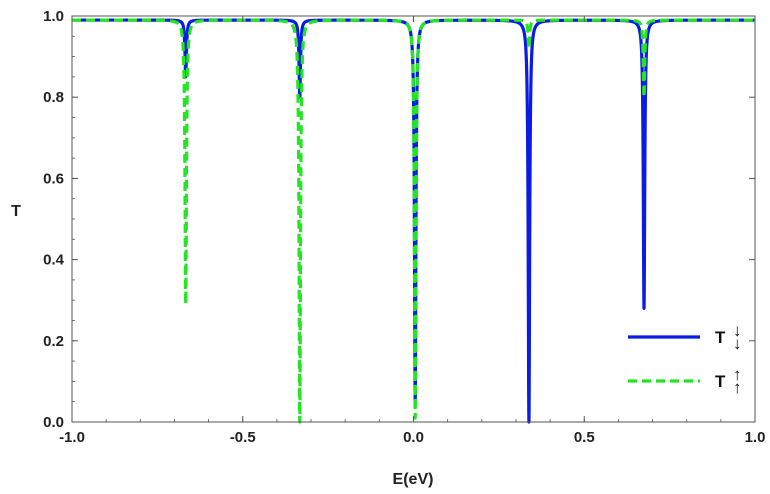 The image size is (770, 494). Describe the element at coordinates (737, 343) in the screenshot. I see `legend-arrow-bottom-0: ↓` at that location.